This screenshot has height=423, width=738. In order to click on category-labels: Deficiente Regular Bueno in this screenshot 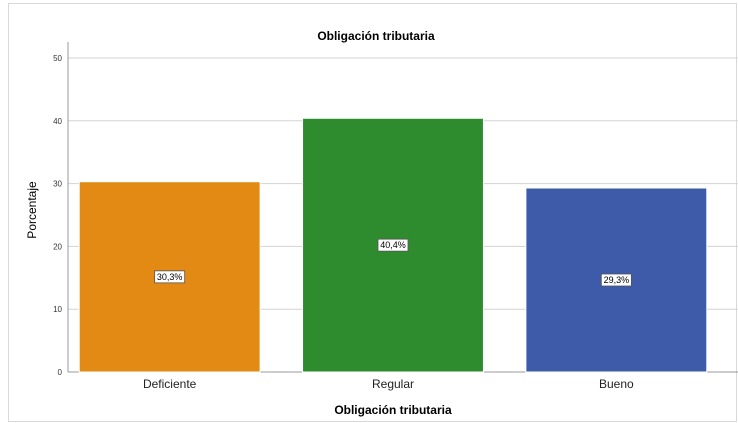, I will do `click(388, 384)`.